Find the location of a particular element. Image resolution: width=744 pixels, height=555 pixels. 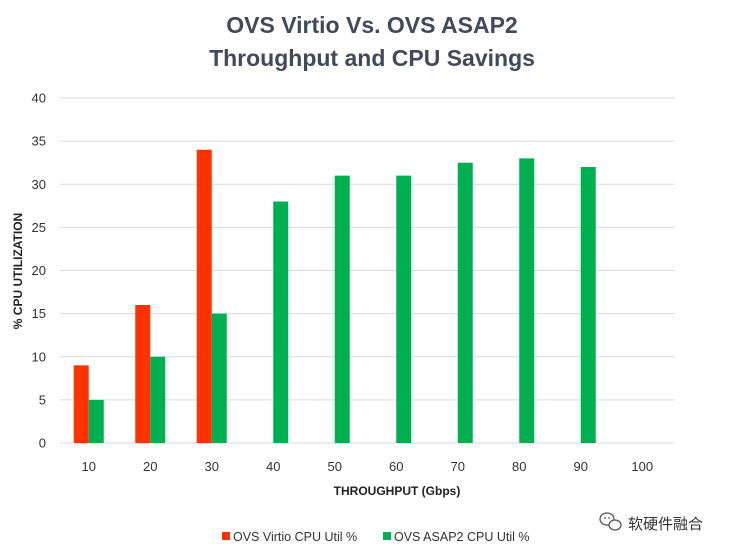

x-tick-label: 30 is located at coordinates (212, 466).